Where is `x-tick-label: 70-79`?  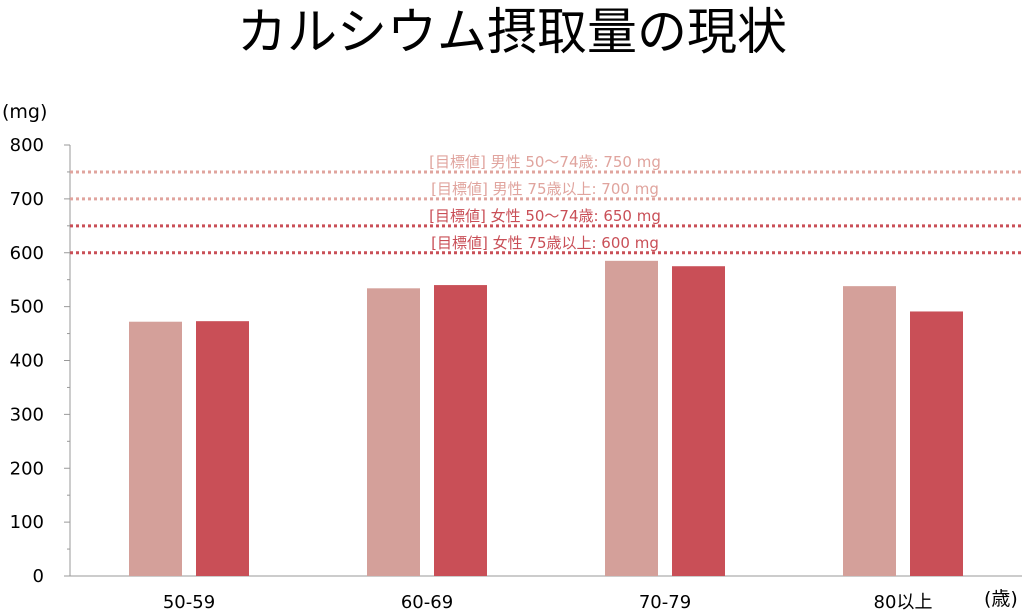
x-tick-label: 70-79 is located at coordinates (665, 602).